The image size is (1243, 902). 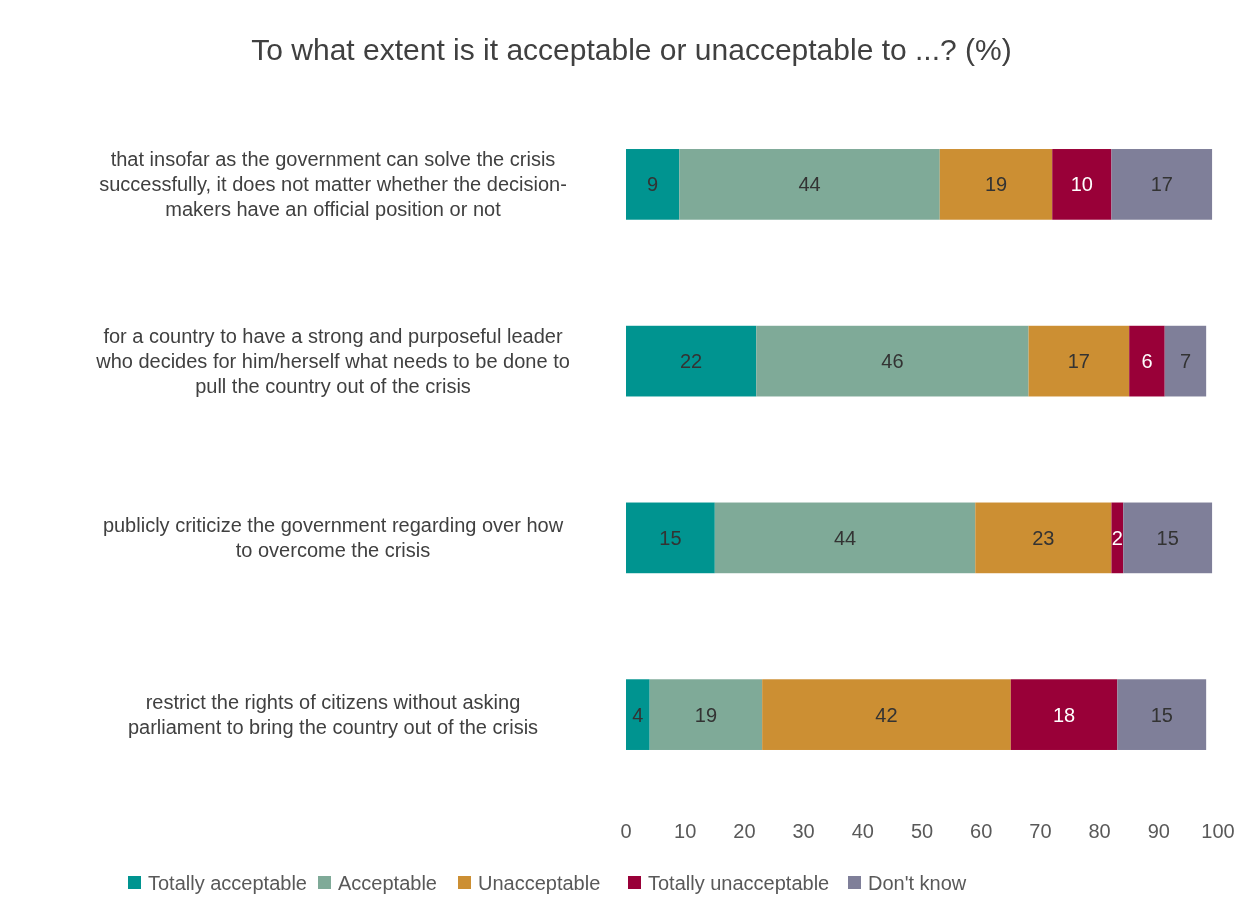 I want to click on x-tick-label: 60, so click(x=981, y=831).